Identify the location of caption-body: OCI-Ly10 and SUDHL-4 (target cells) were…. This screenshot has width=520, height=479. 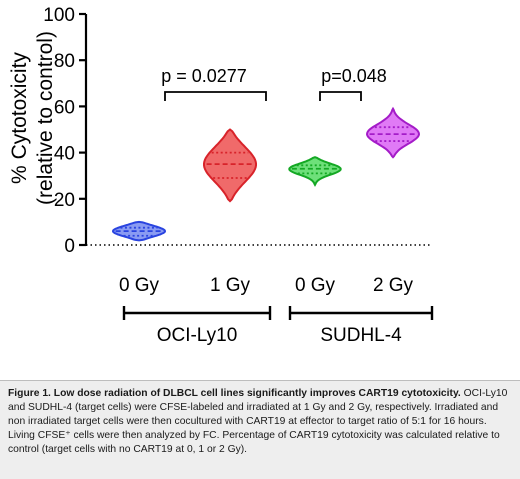
(258, 421).